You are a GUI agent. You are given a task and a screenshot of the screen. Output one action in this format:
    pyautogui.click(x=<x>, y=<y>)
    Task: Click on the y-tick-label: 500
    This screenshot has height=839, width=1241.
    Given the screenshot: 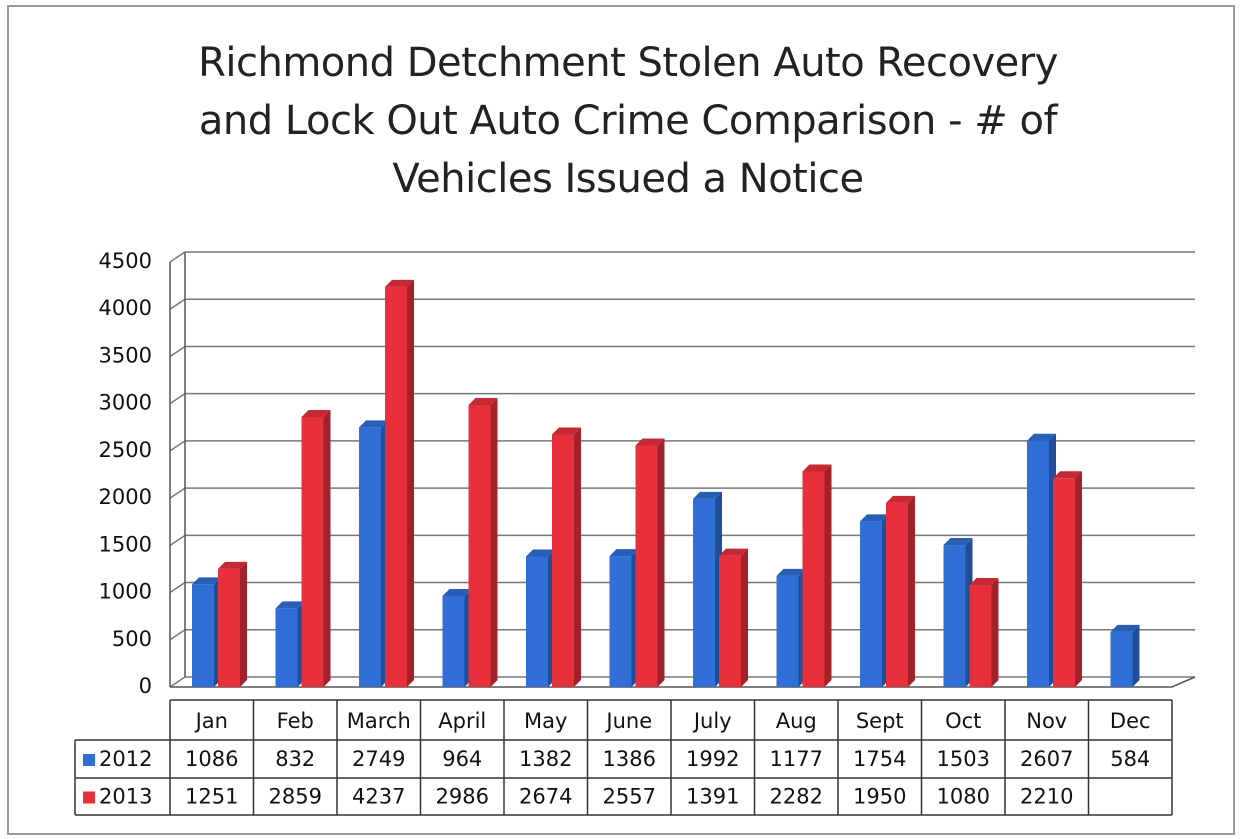 What is the action you would take?
    pyautogui.click(x=132, y=639)
    